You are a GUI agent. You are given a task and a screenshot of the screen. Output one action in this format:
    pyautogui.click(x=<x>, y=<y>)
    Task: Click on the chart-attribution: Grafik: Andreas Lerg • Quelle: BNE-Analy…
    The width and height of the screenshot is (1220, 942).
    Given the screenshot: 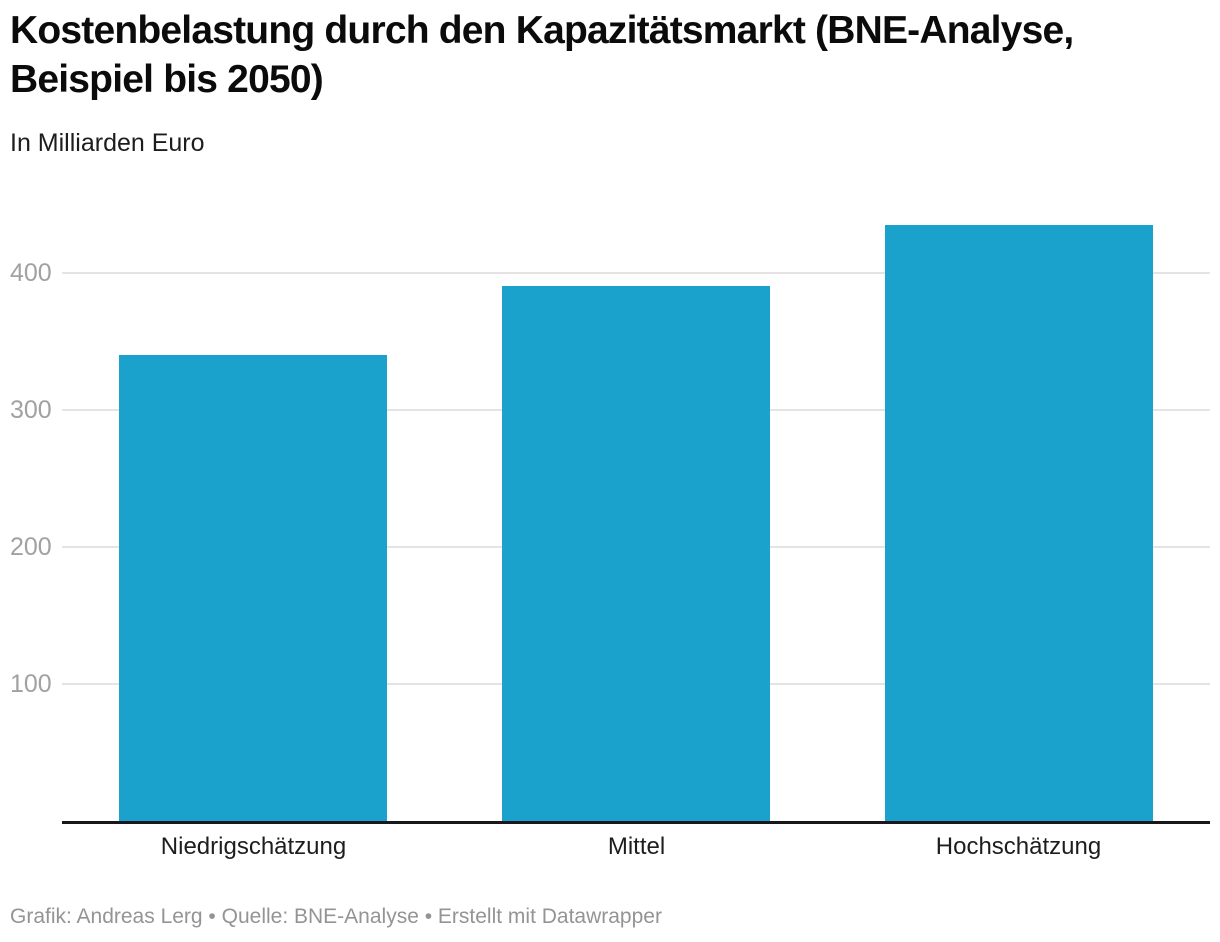 What is the action you would take?
    pyautogui.click(x=336, y=916)
    